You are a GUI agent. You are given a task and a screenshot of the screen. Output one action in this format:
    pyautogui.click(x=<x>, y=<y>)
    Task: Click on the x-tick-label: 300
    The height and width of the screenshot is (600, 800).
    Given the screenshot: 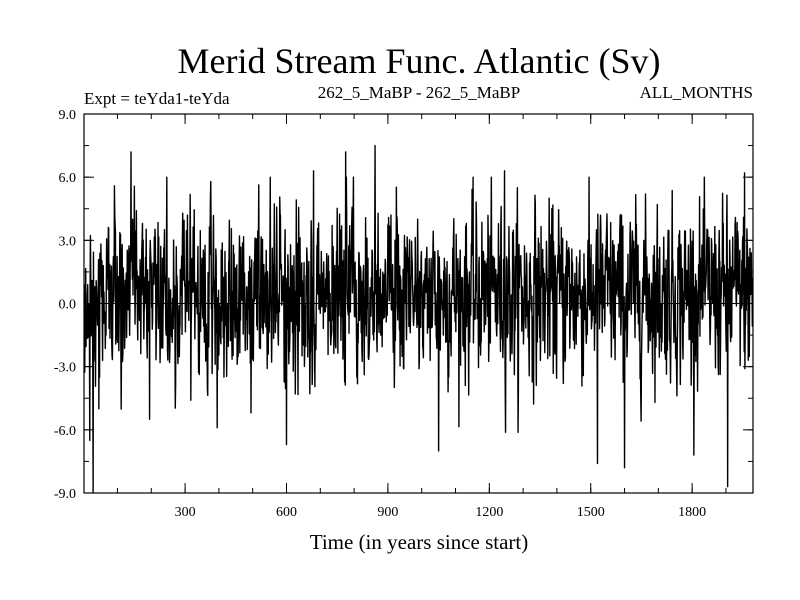 What is the action you would take?
    pyautogui.click(x=185, y=512)
    